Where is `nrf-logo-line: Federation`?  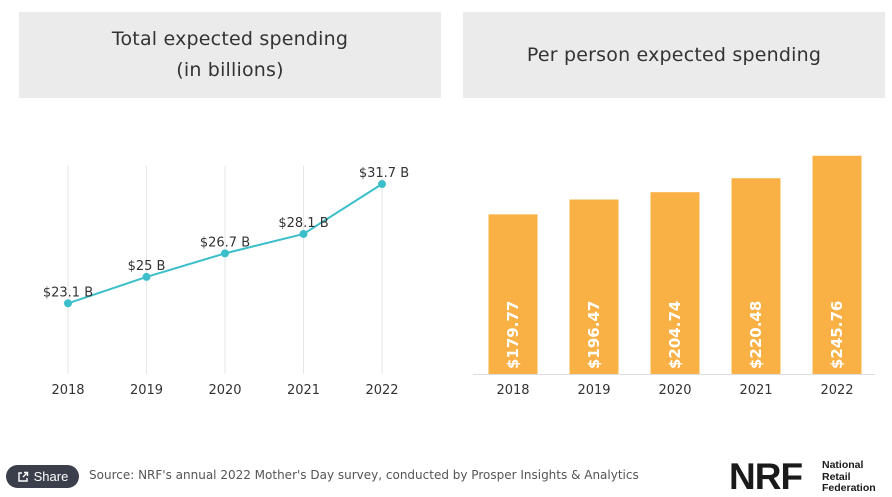
nrf-logo-line: Federation is located at coordinates (849, 488).